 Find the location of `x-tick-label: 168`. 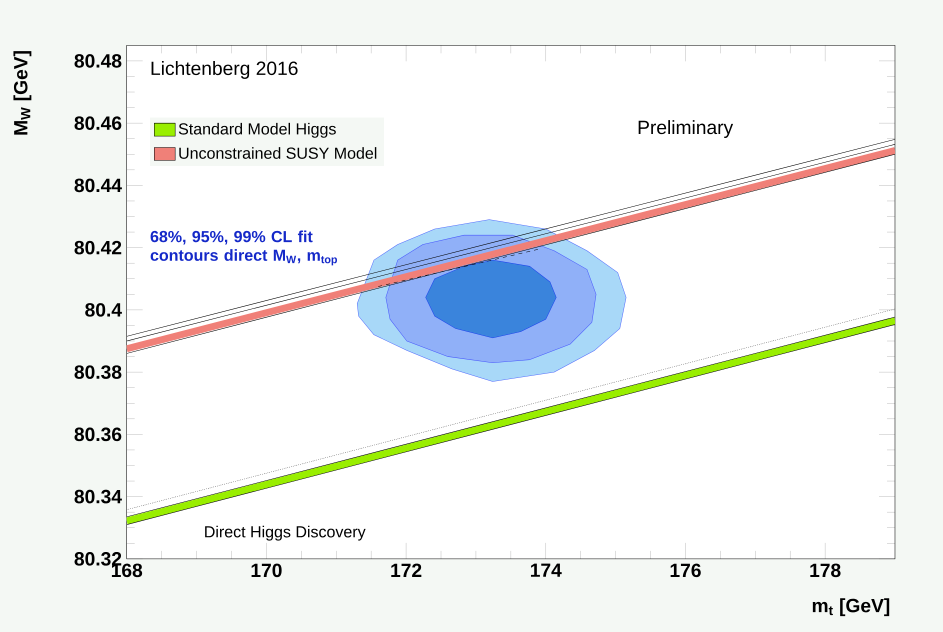

x-tick-label: 168 is located at coordinates (127, 570).